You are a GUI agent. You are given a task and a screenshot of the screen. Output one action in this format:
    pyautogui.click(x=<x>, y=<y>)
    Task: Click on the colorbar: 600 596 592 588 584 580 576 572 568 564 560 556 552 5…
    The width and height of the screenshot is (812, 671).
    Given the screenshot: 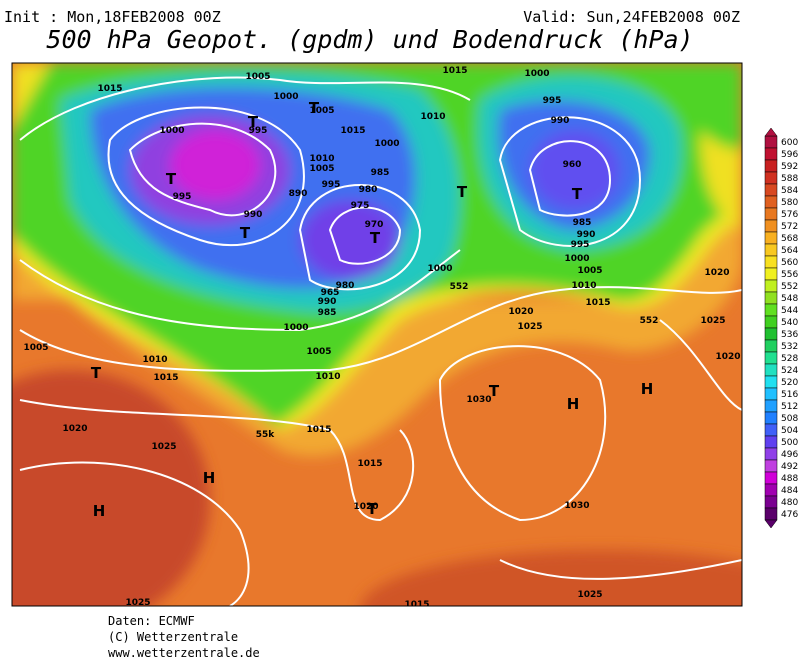 What is the action you would take?
    pyautogui.click(x=781, y=328)
    